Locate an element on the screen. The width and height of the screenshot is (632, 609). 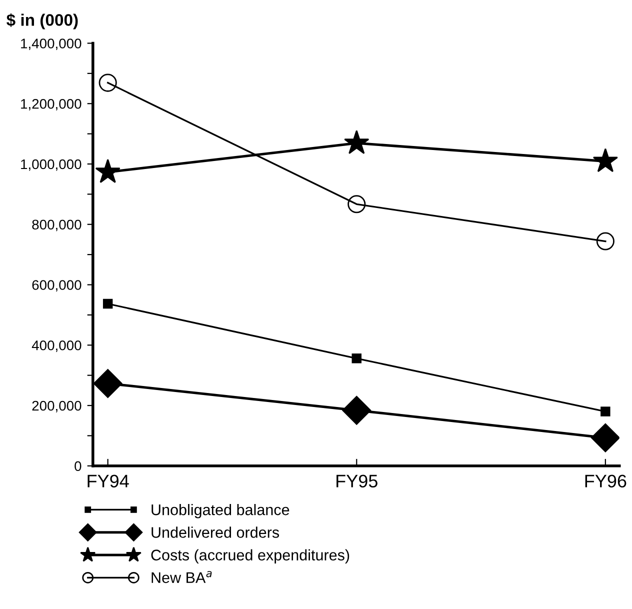
legend-label: Undelivered orders is located at coordinates (216, 532).